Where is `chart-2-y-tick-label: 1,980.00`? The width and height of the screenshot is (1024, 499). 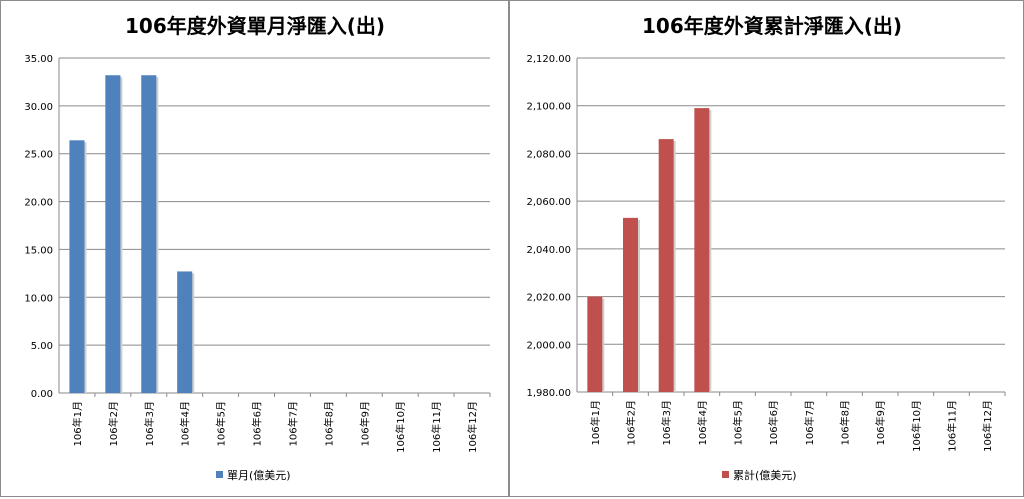 chart-2-y-tick-label: 1,980.00 is located at coordinates (548, 393).